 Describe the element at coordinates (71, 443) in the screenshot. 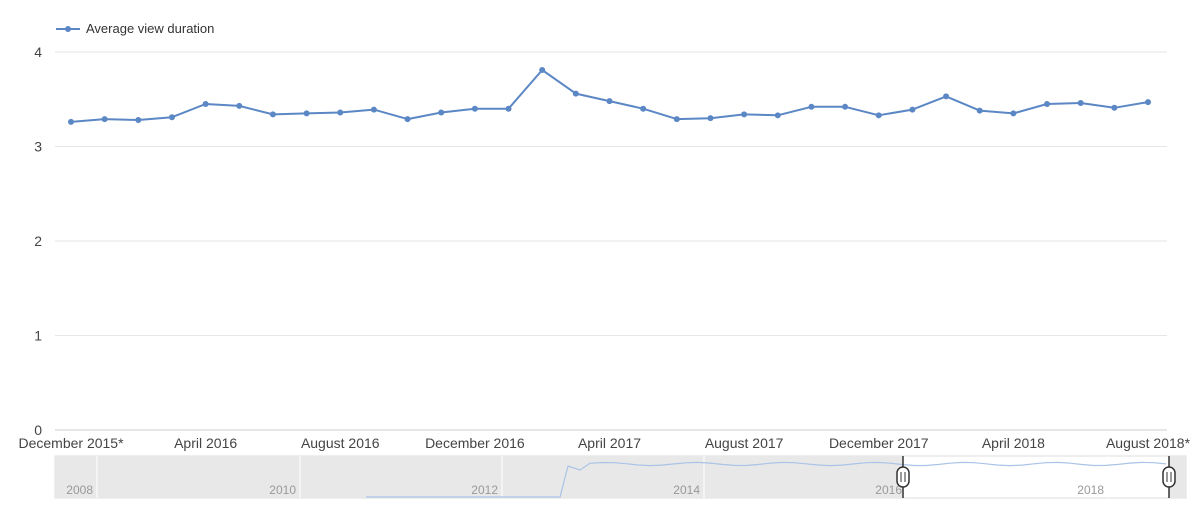

I see `x-tick-label: December 2015*` at that location.